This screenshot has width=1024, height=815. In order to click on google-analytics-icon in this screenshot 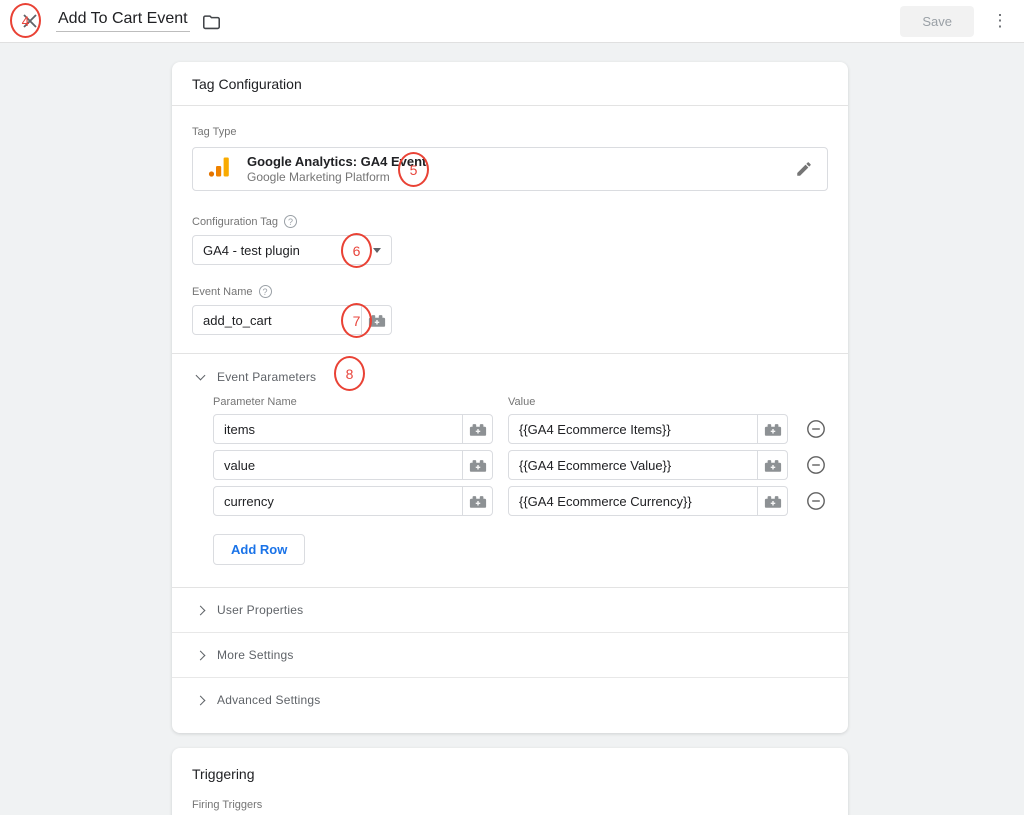, I will do `click(219, 169)`.